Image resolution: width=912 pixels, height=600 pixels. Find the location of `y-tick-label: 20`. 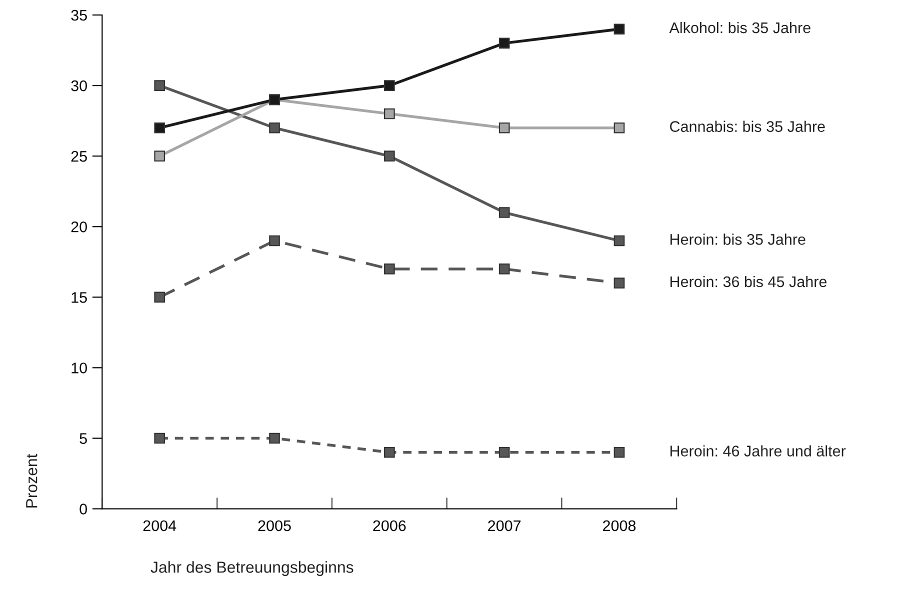

y-tick-label: 20 is located at coordinates (79, 226).